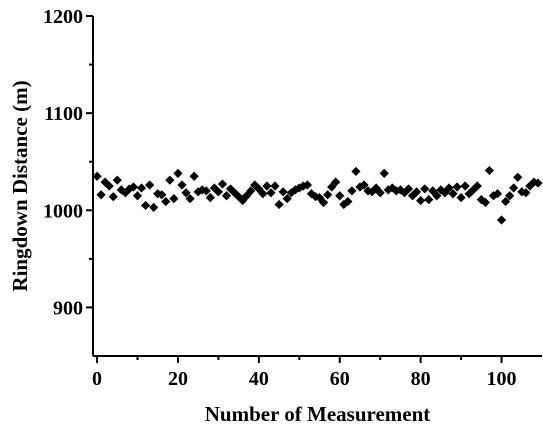 This screenshot has width=543, height=430. What do you see at coordinates (259, 379) in the screenshot?
I see `x-tick-label: 40` at bounding box center [259, 379].